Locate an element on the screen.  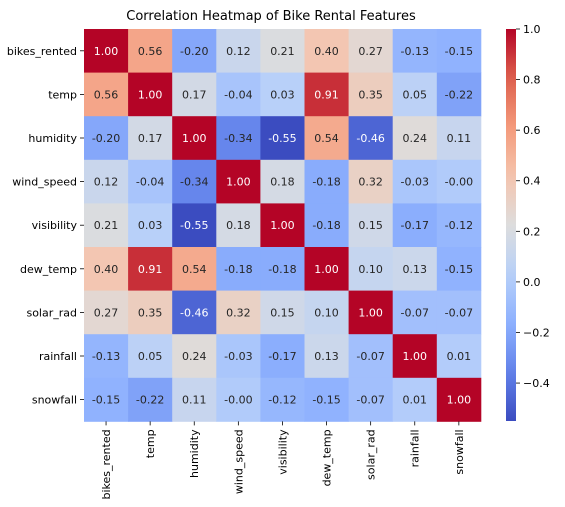
heatmap-cell-solar_rad-temp is located at coordinates (150, 312).